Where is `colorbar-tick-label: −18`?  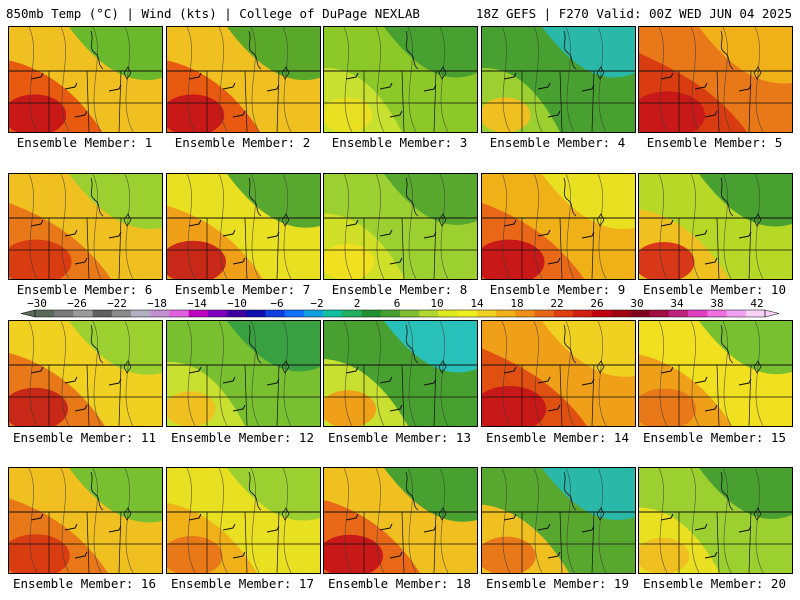 colorbar-tick-label: −18 is located at coordinates (157, 303).